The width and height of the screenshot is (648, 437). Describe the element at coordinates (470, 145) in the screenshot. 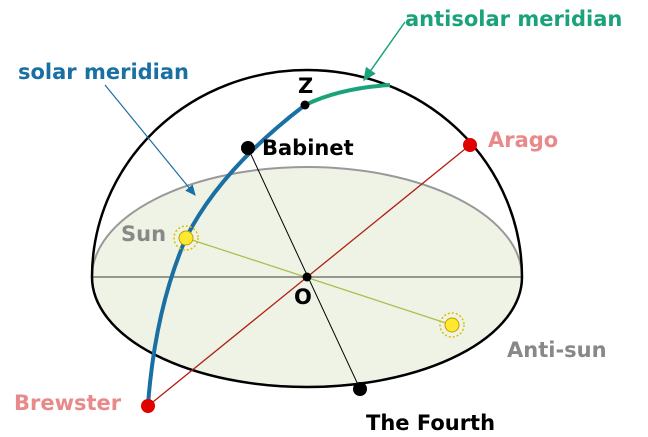

I see `arago-point` at that location.